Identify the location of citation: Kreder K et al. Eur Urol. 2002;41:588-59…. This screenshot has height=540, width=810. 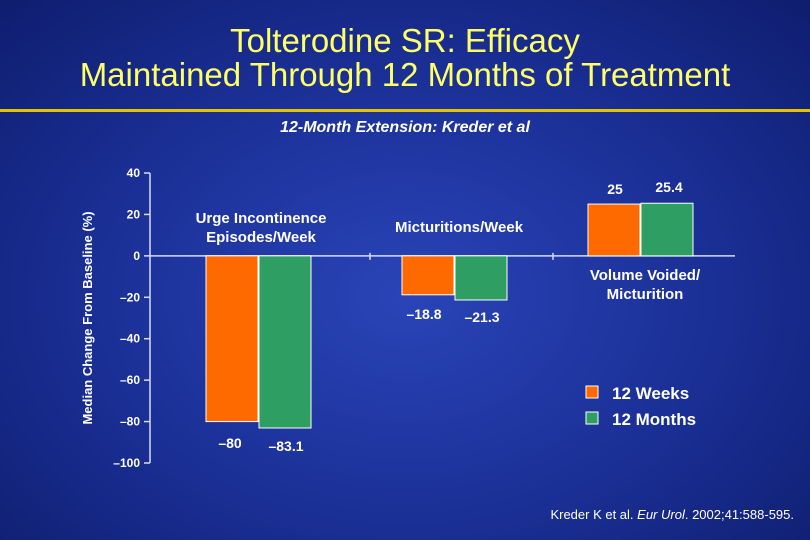
(672, 514).